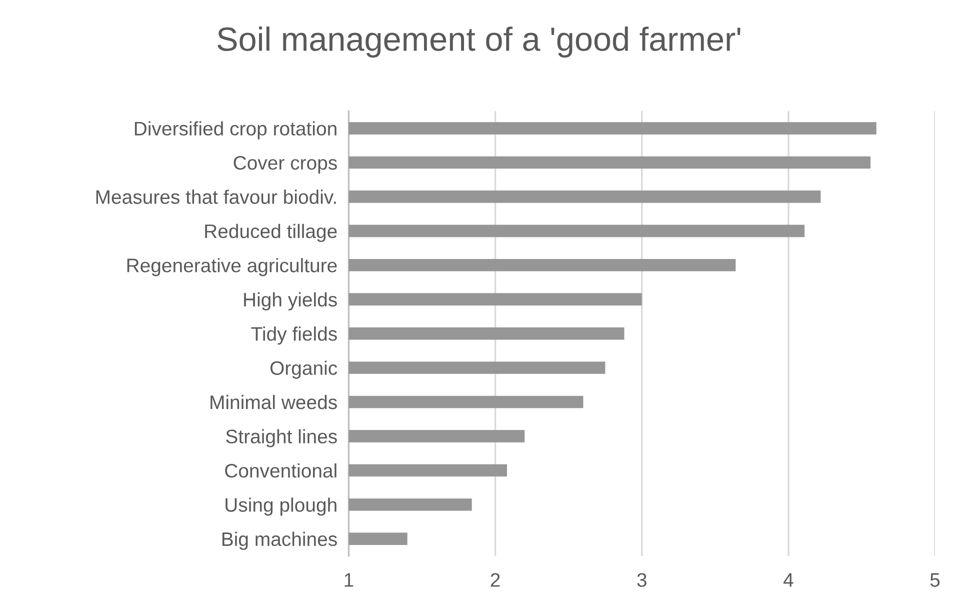 The height and width of the screenshot is (601, 958). What do you see at coordinates (271, 233) in the screenshot?
I see `y-tick-label: Reduced tillage` at bounding box center [271, 233].